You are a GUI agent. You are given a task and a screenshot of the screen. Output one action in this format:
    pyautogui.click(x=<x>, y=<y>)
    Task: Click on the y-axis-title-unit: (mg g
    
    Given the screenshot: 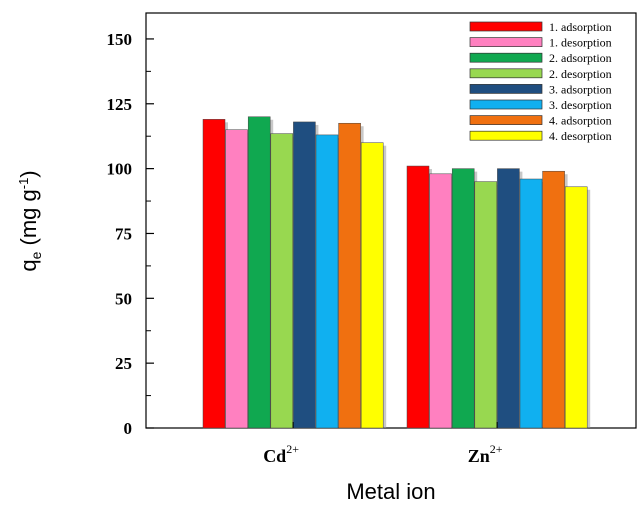 What is the action you would take?
    pyautogui.click(x=28, y=220)
    